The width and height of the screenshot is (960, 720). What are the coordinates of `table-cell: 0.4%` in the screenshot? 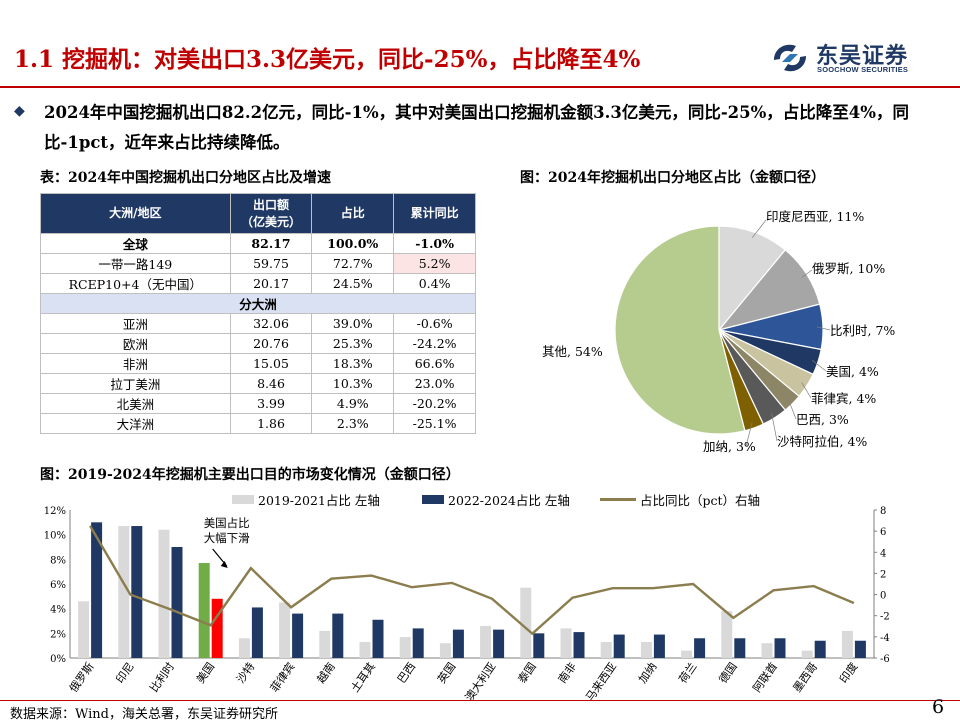 It's located at (434, 283).